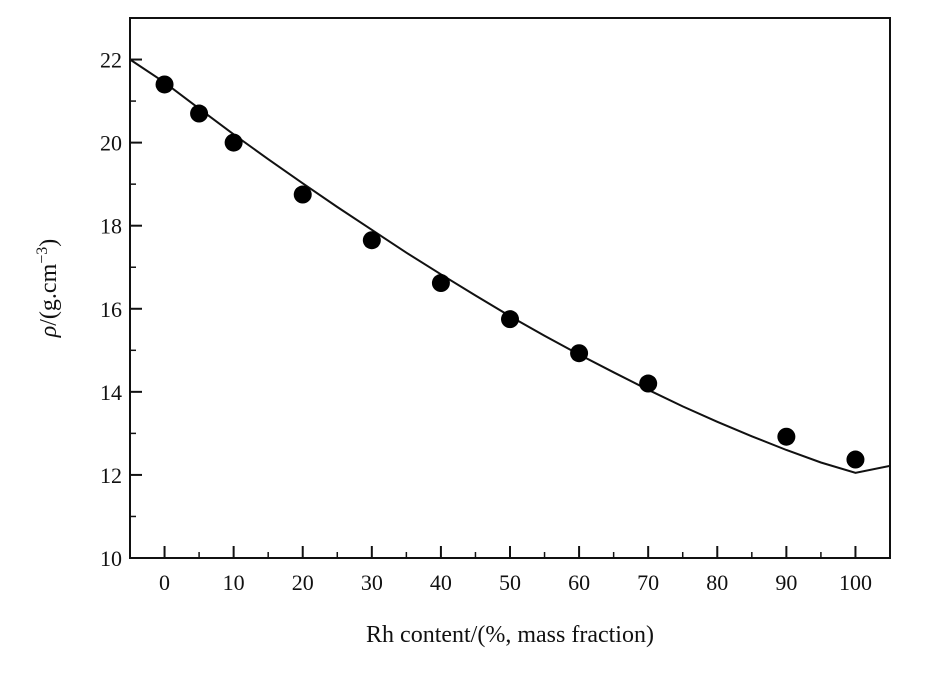 This screenshot has height=674, width=932. I want to click on x-tick-label: 40, so click(441, 582).